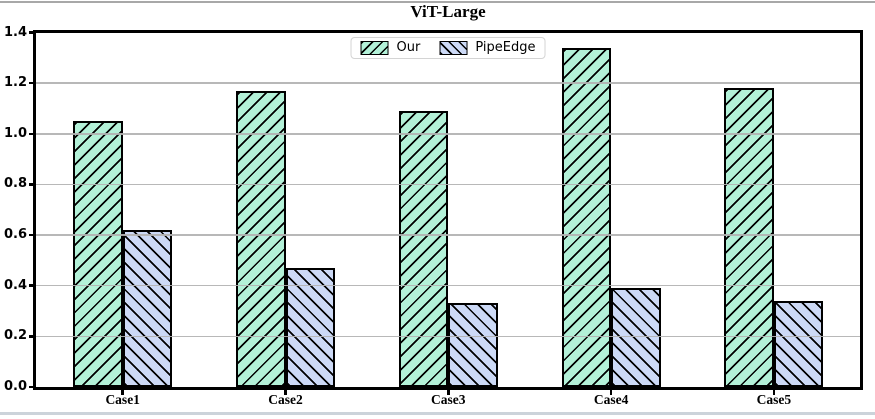 The width and height of the screenshot is (875, 419). What do you see at coordinates (147, 308) in the screenshot?
I see `bar-pipeedge-case1` at bounding box center [147, 308].